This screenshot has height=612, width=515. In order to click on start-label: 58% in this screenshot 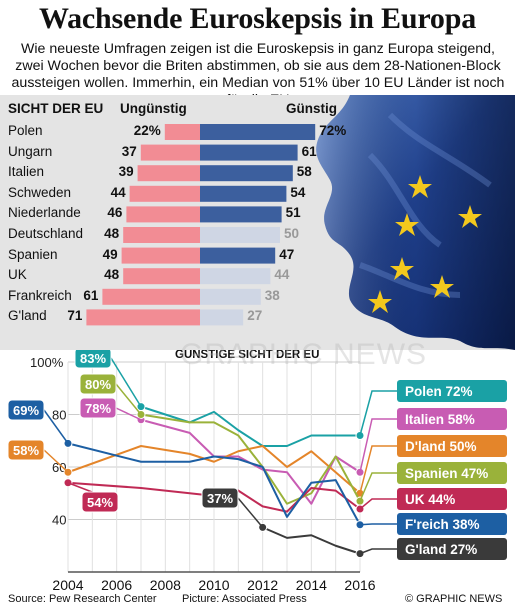, I will do `click(26, 450)`.